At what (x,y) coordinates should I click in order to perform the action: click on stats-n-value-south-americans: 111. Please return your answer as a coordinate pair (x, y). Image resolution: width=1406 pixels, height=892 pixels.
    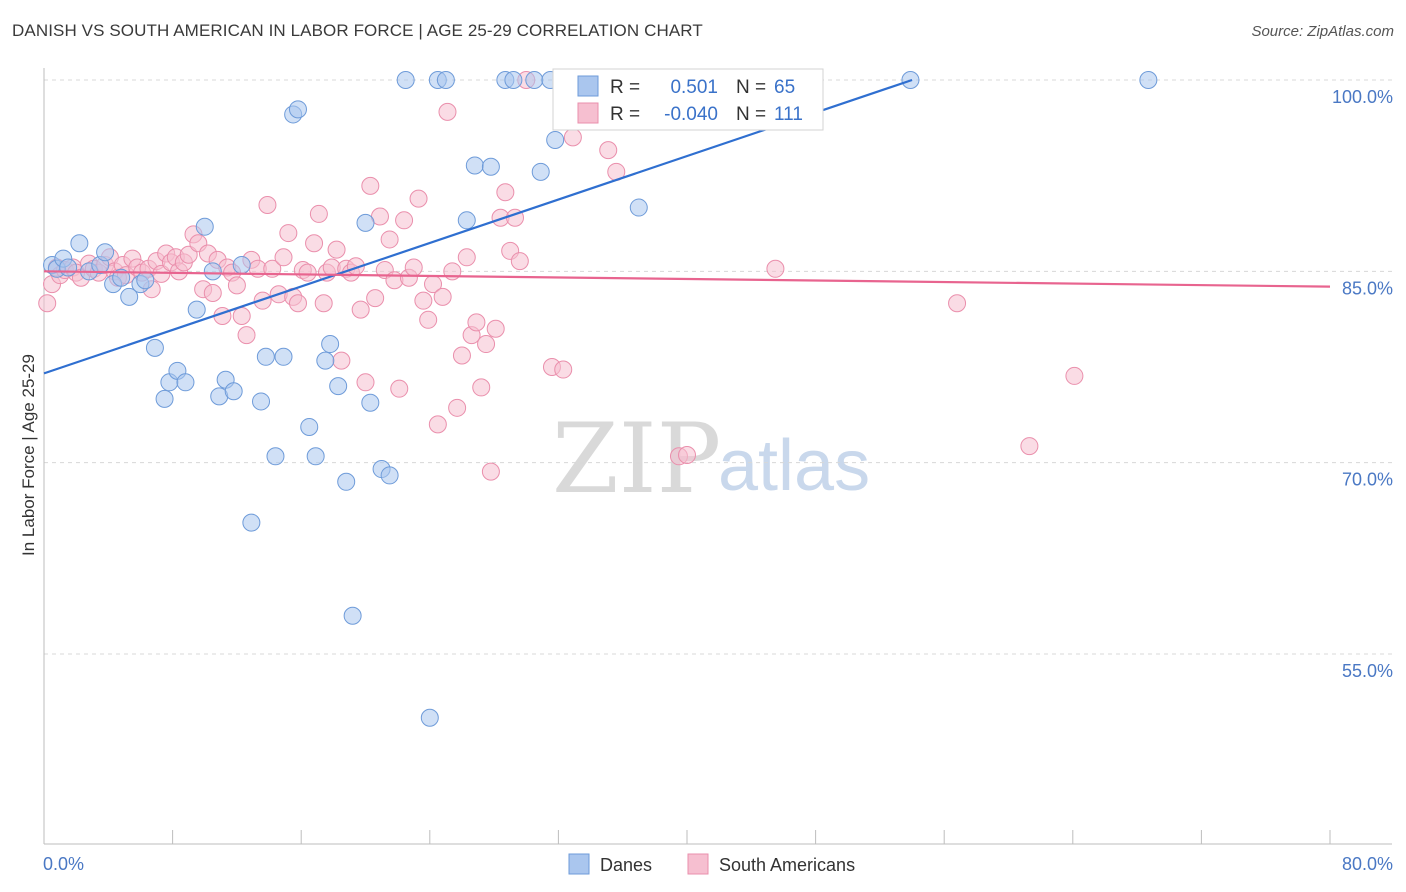
    Looking at the image, I should click on (788, 114).